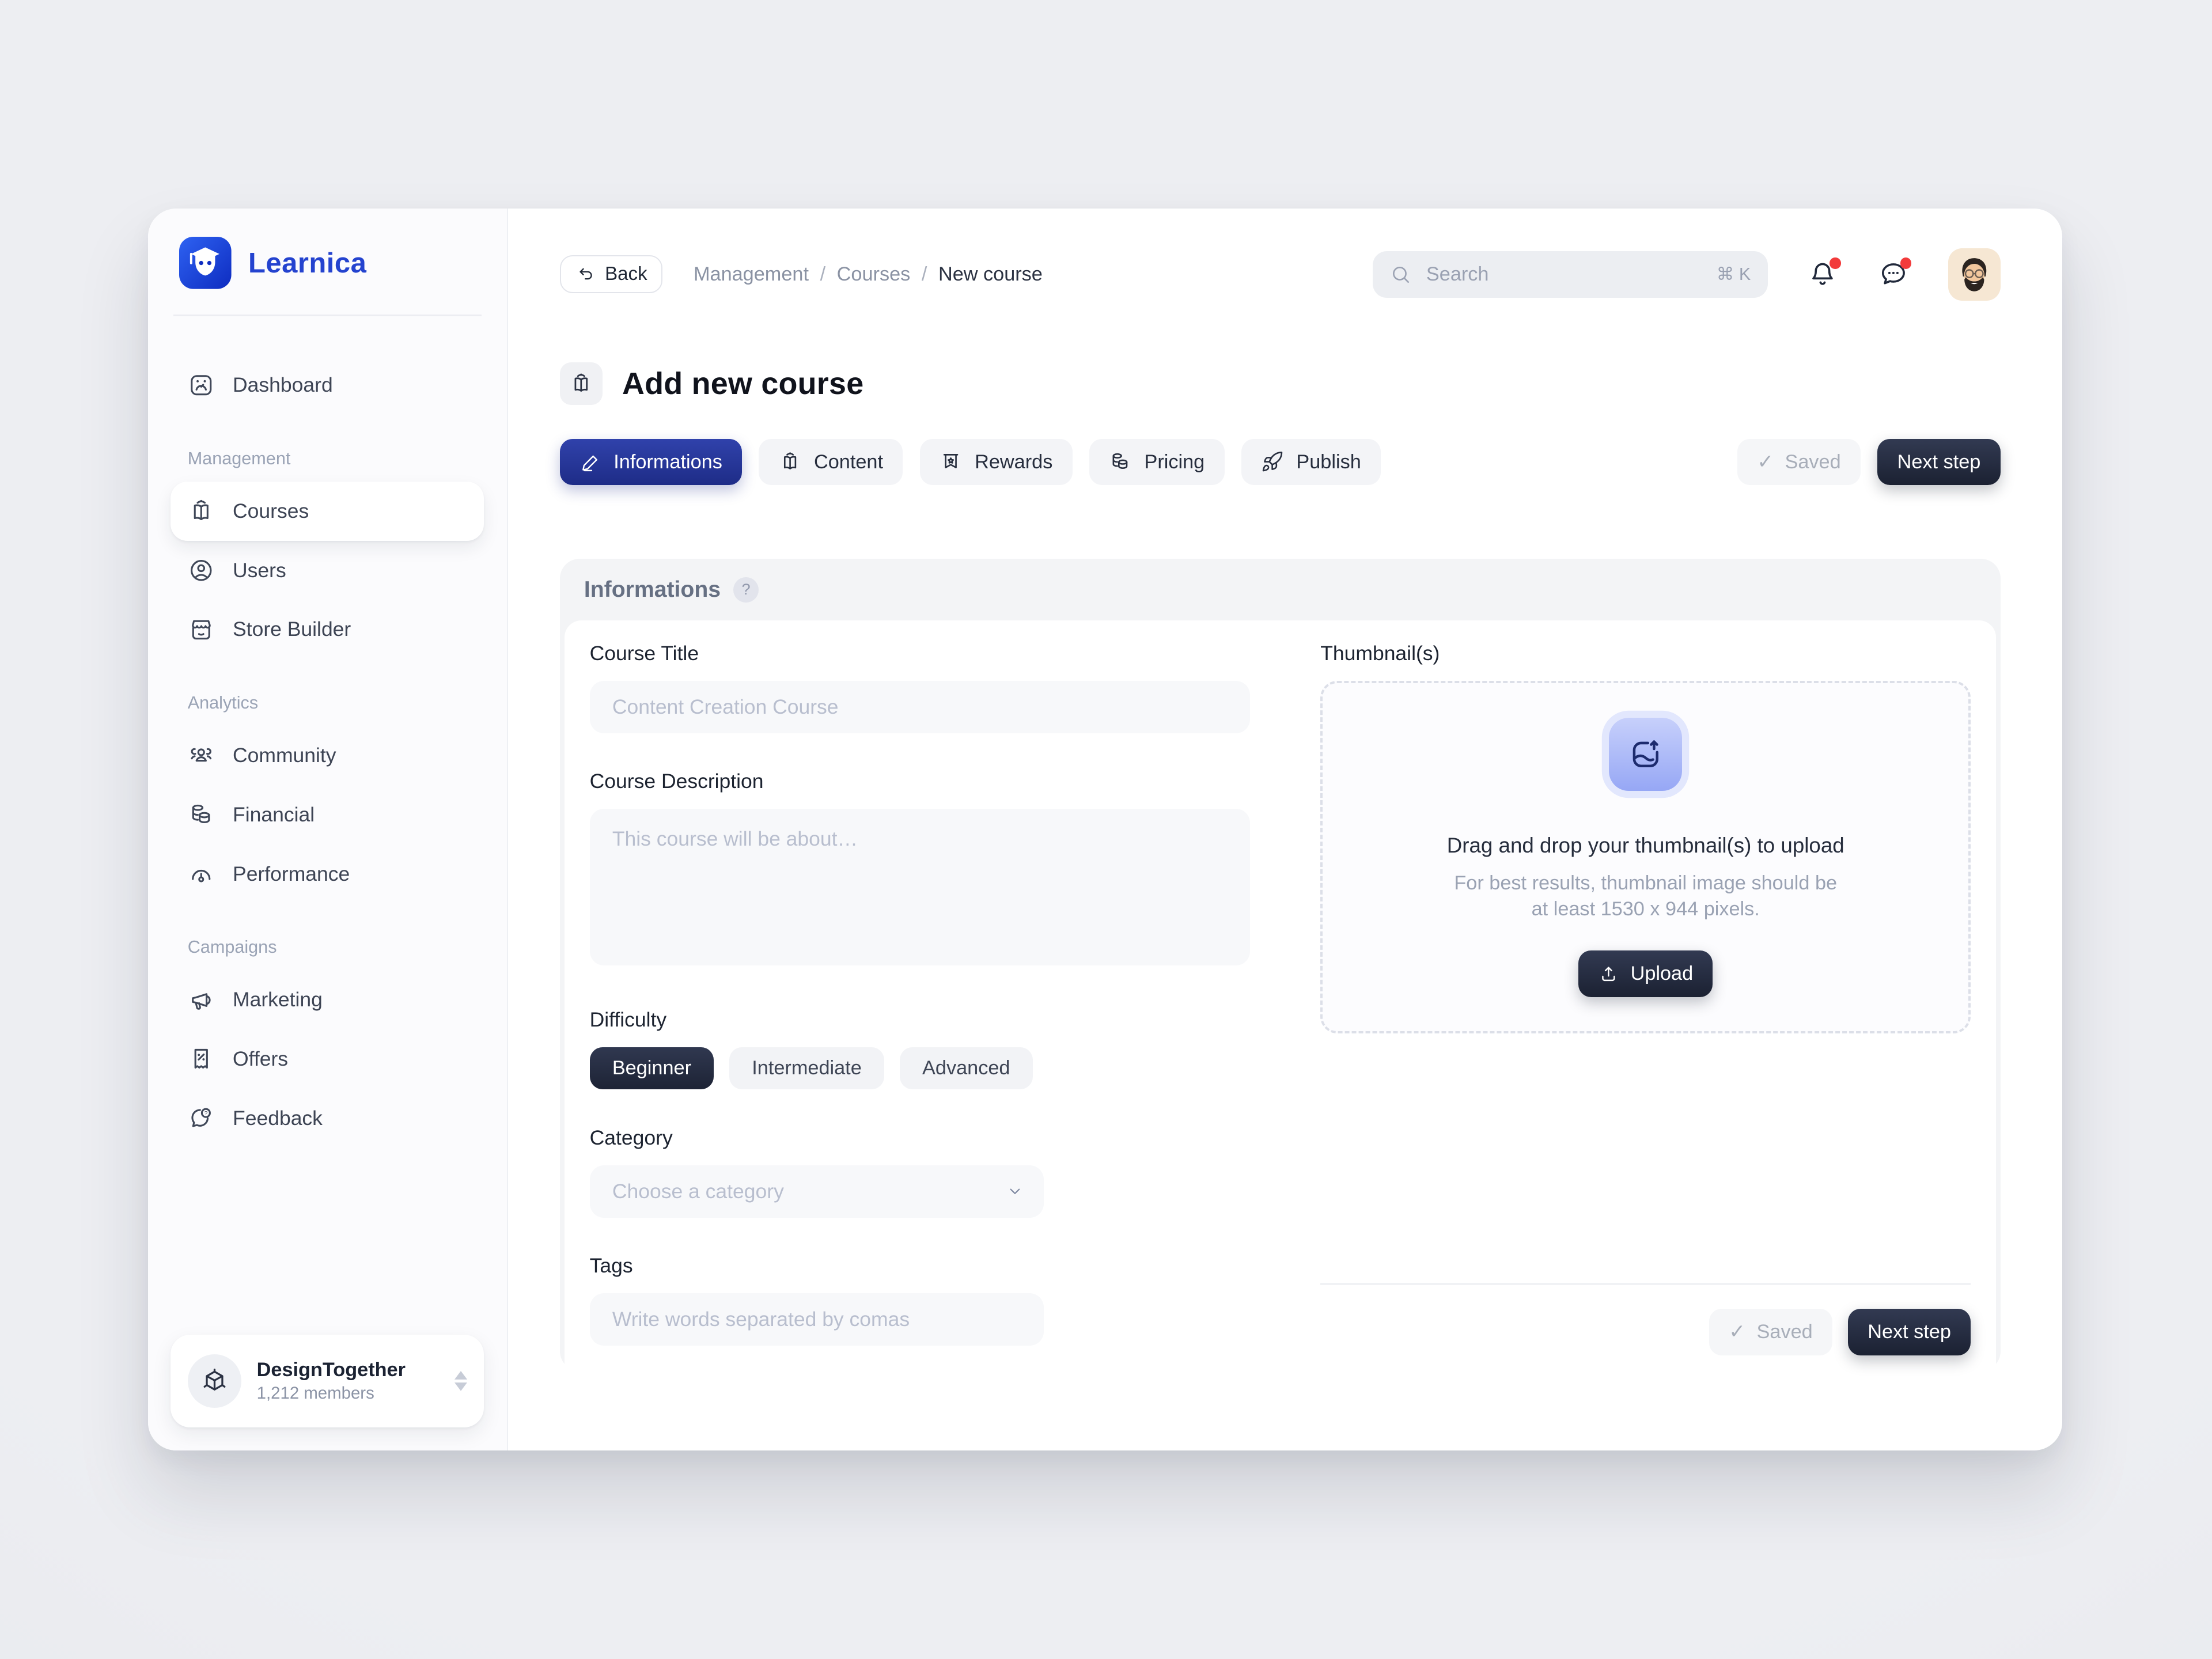 The image size is (2212, 1659). I want to click on category-select: Choose a category, so click(816, 1191).